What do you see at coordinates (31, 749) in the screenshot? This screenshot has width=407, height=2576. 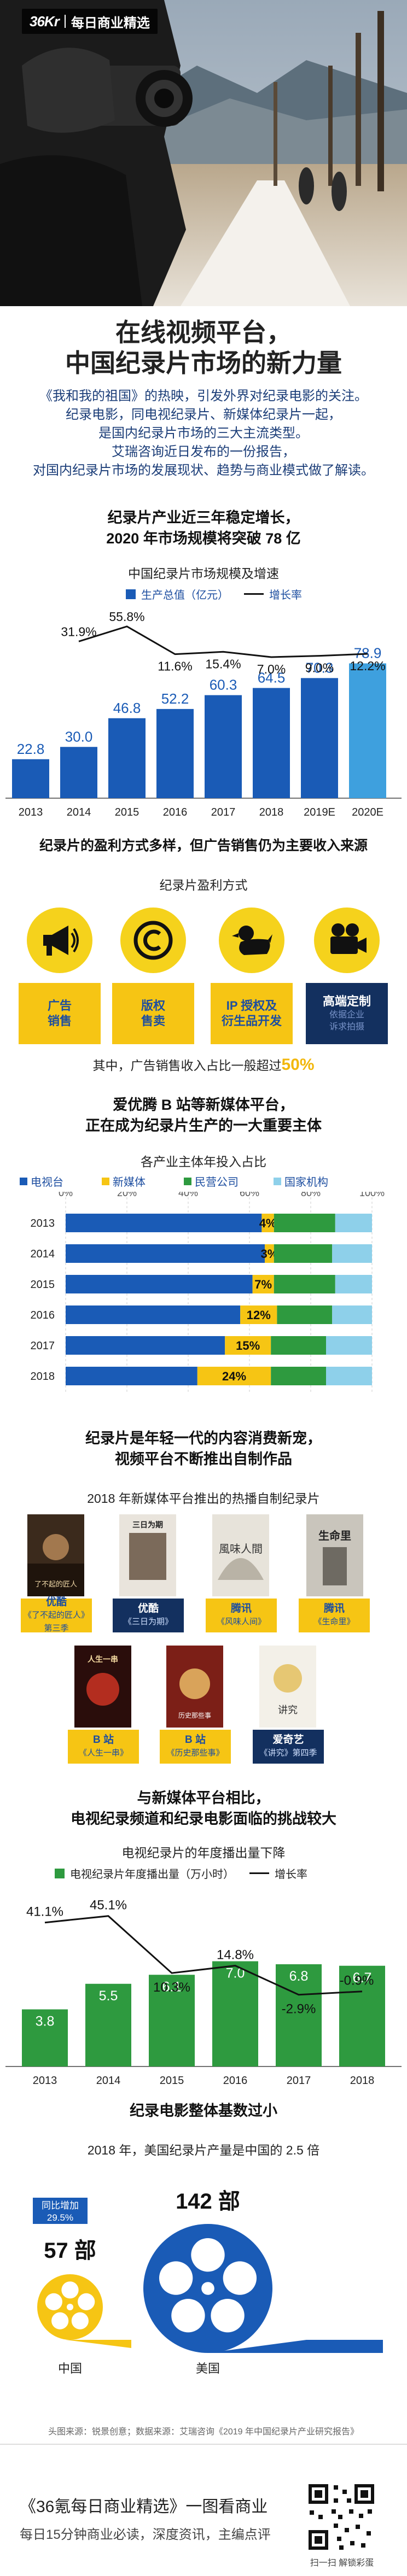 I see `bar-value-label: 22.8` at bounding box center [31, 749].